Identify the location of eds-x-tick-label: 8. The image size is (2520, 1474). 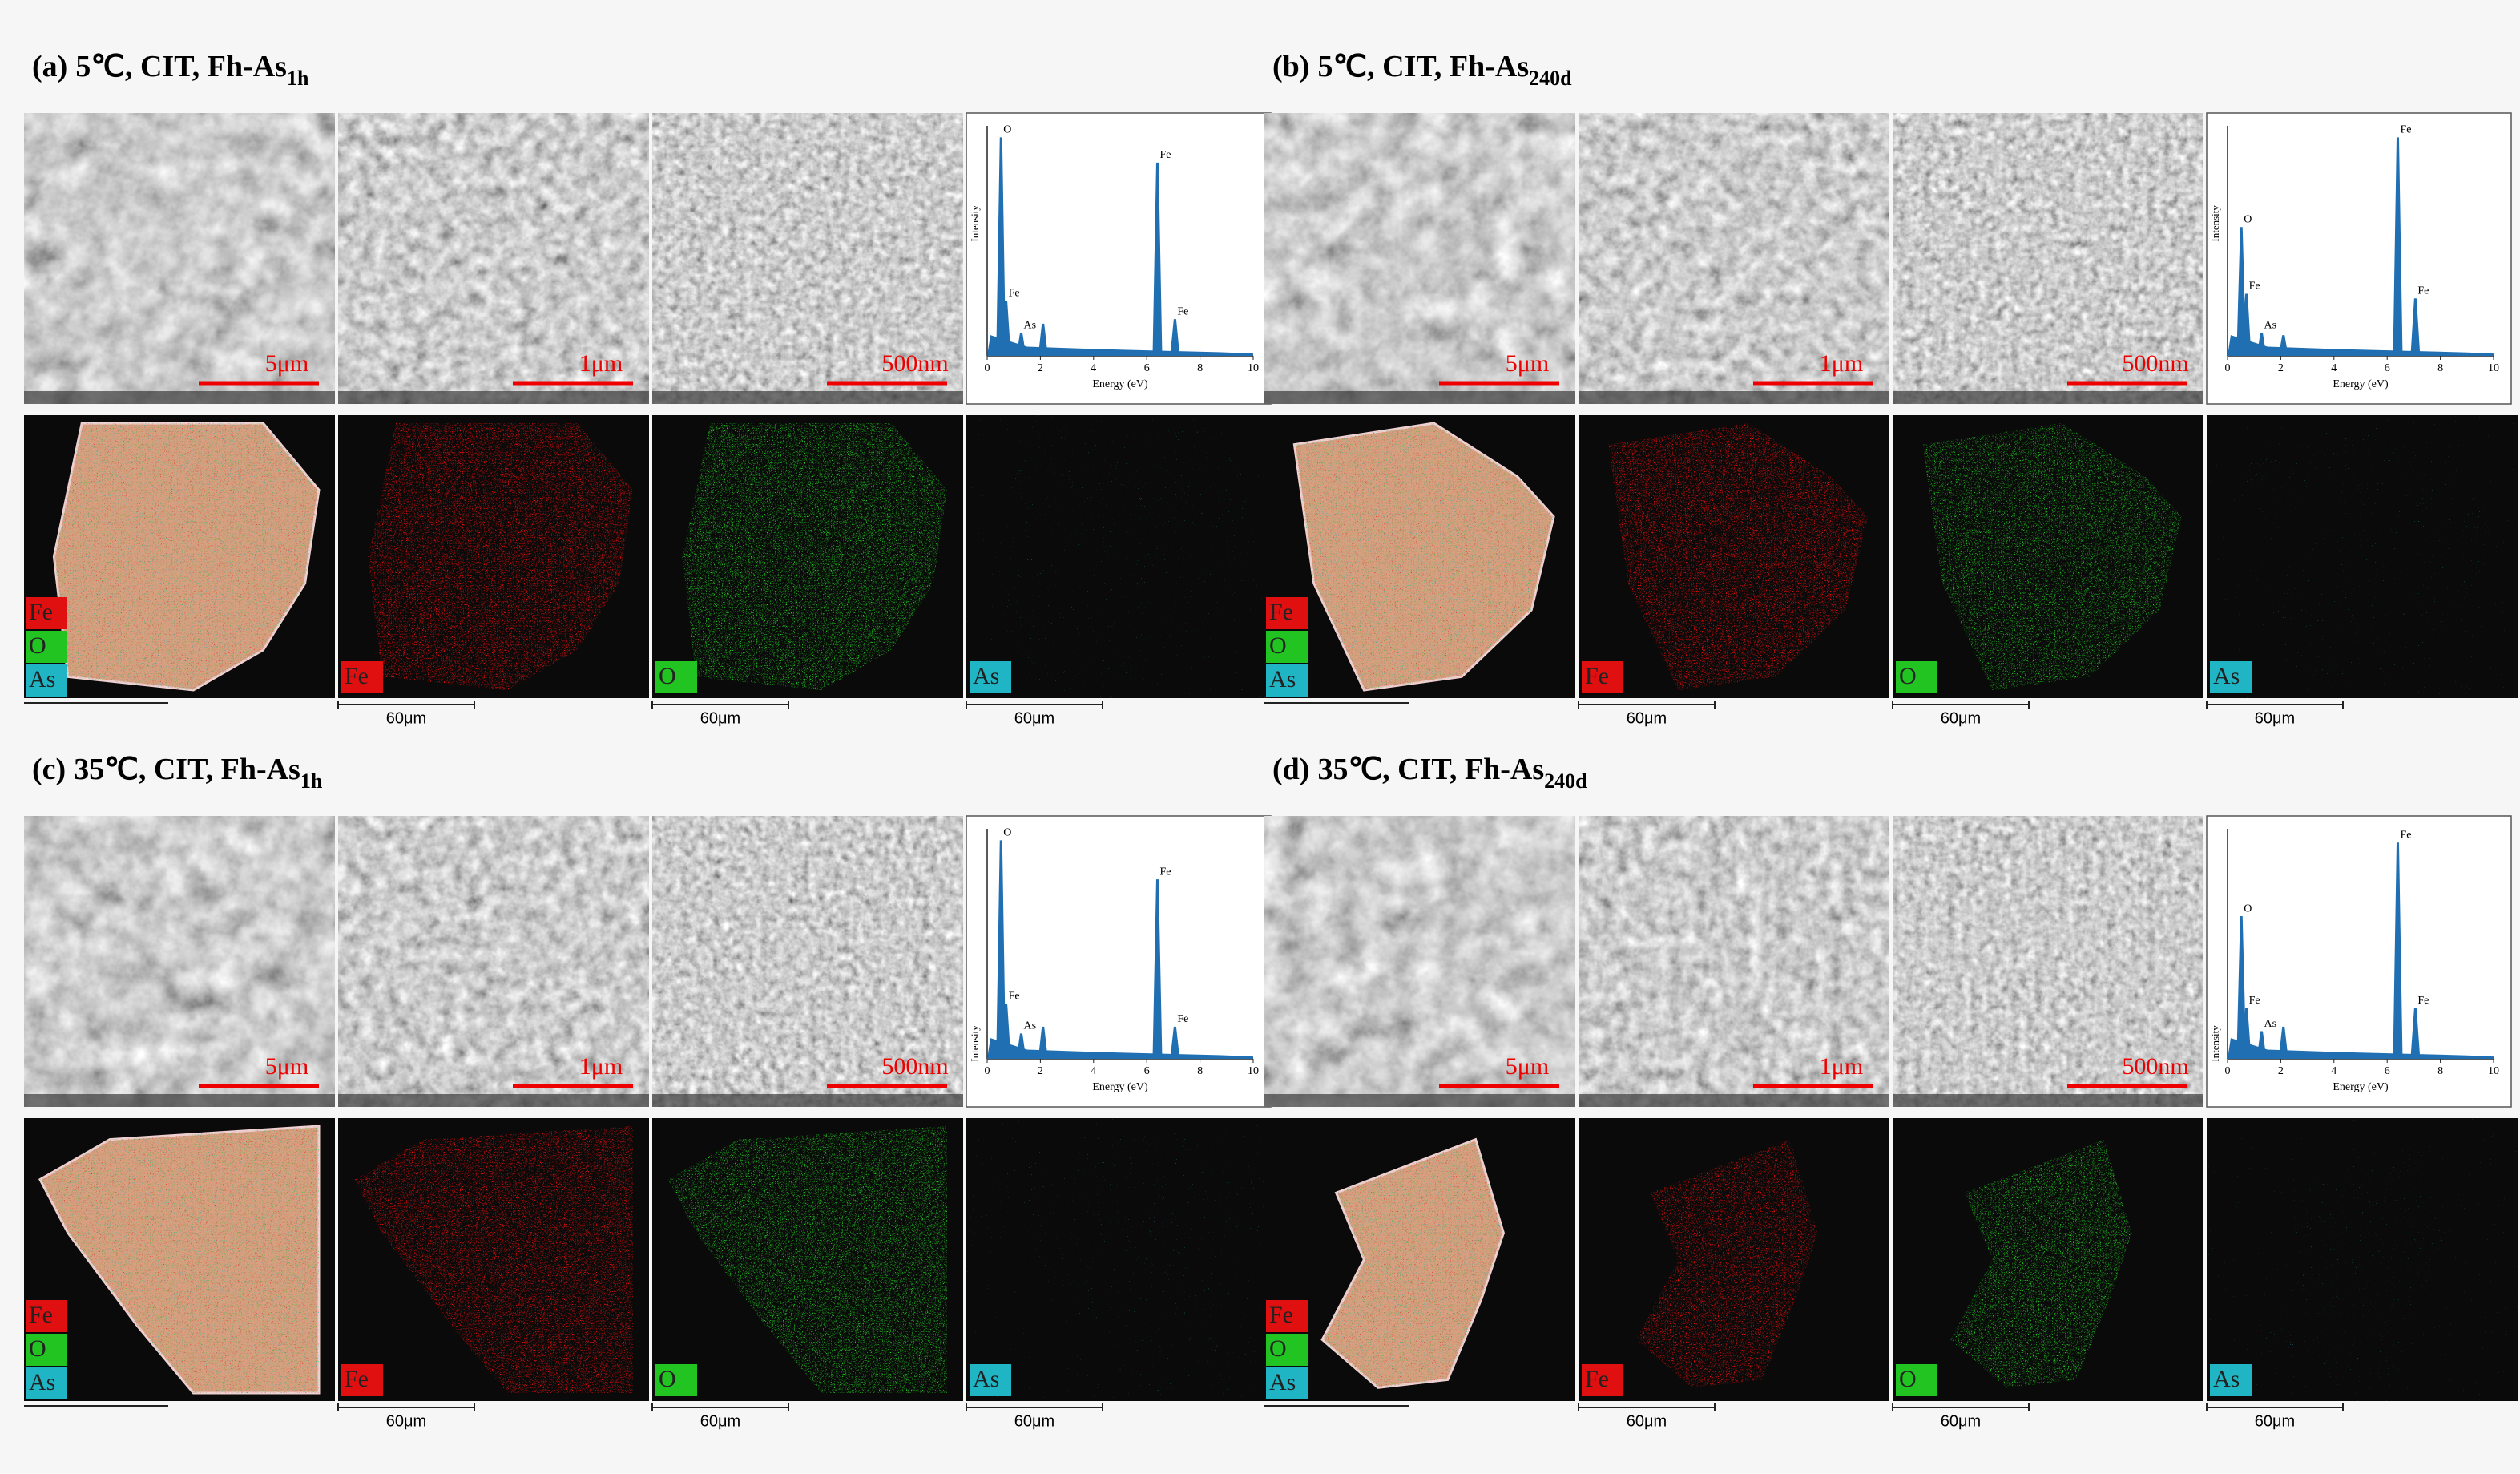
(2440, 368).